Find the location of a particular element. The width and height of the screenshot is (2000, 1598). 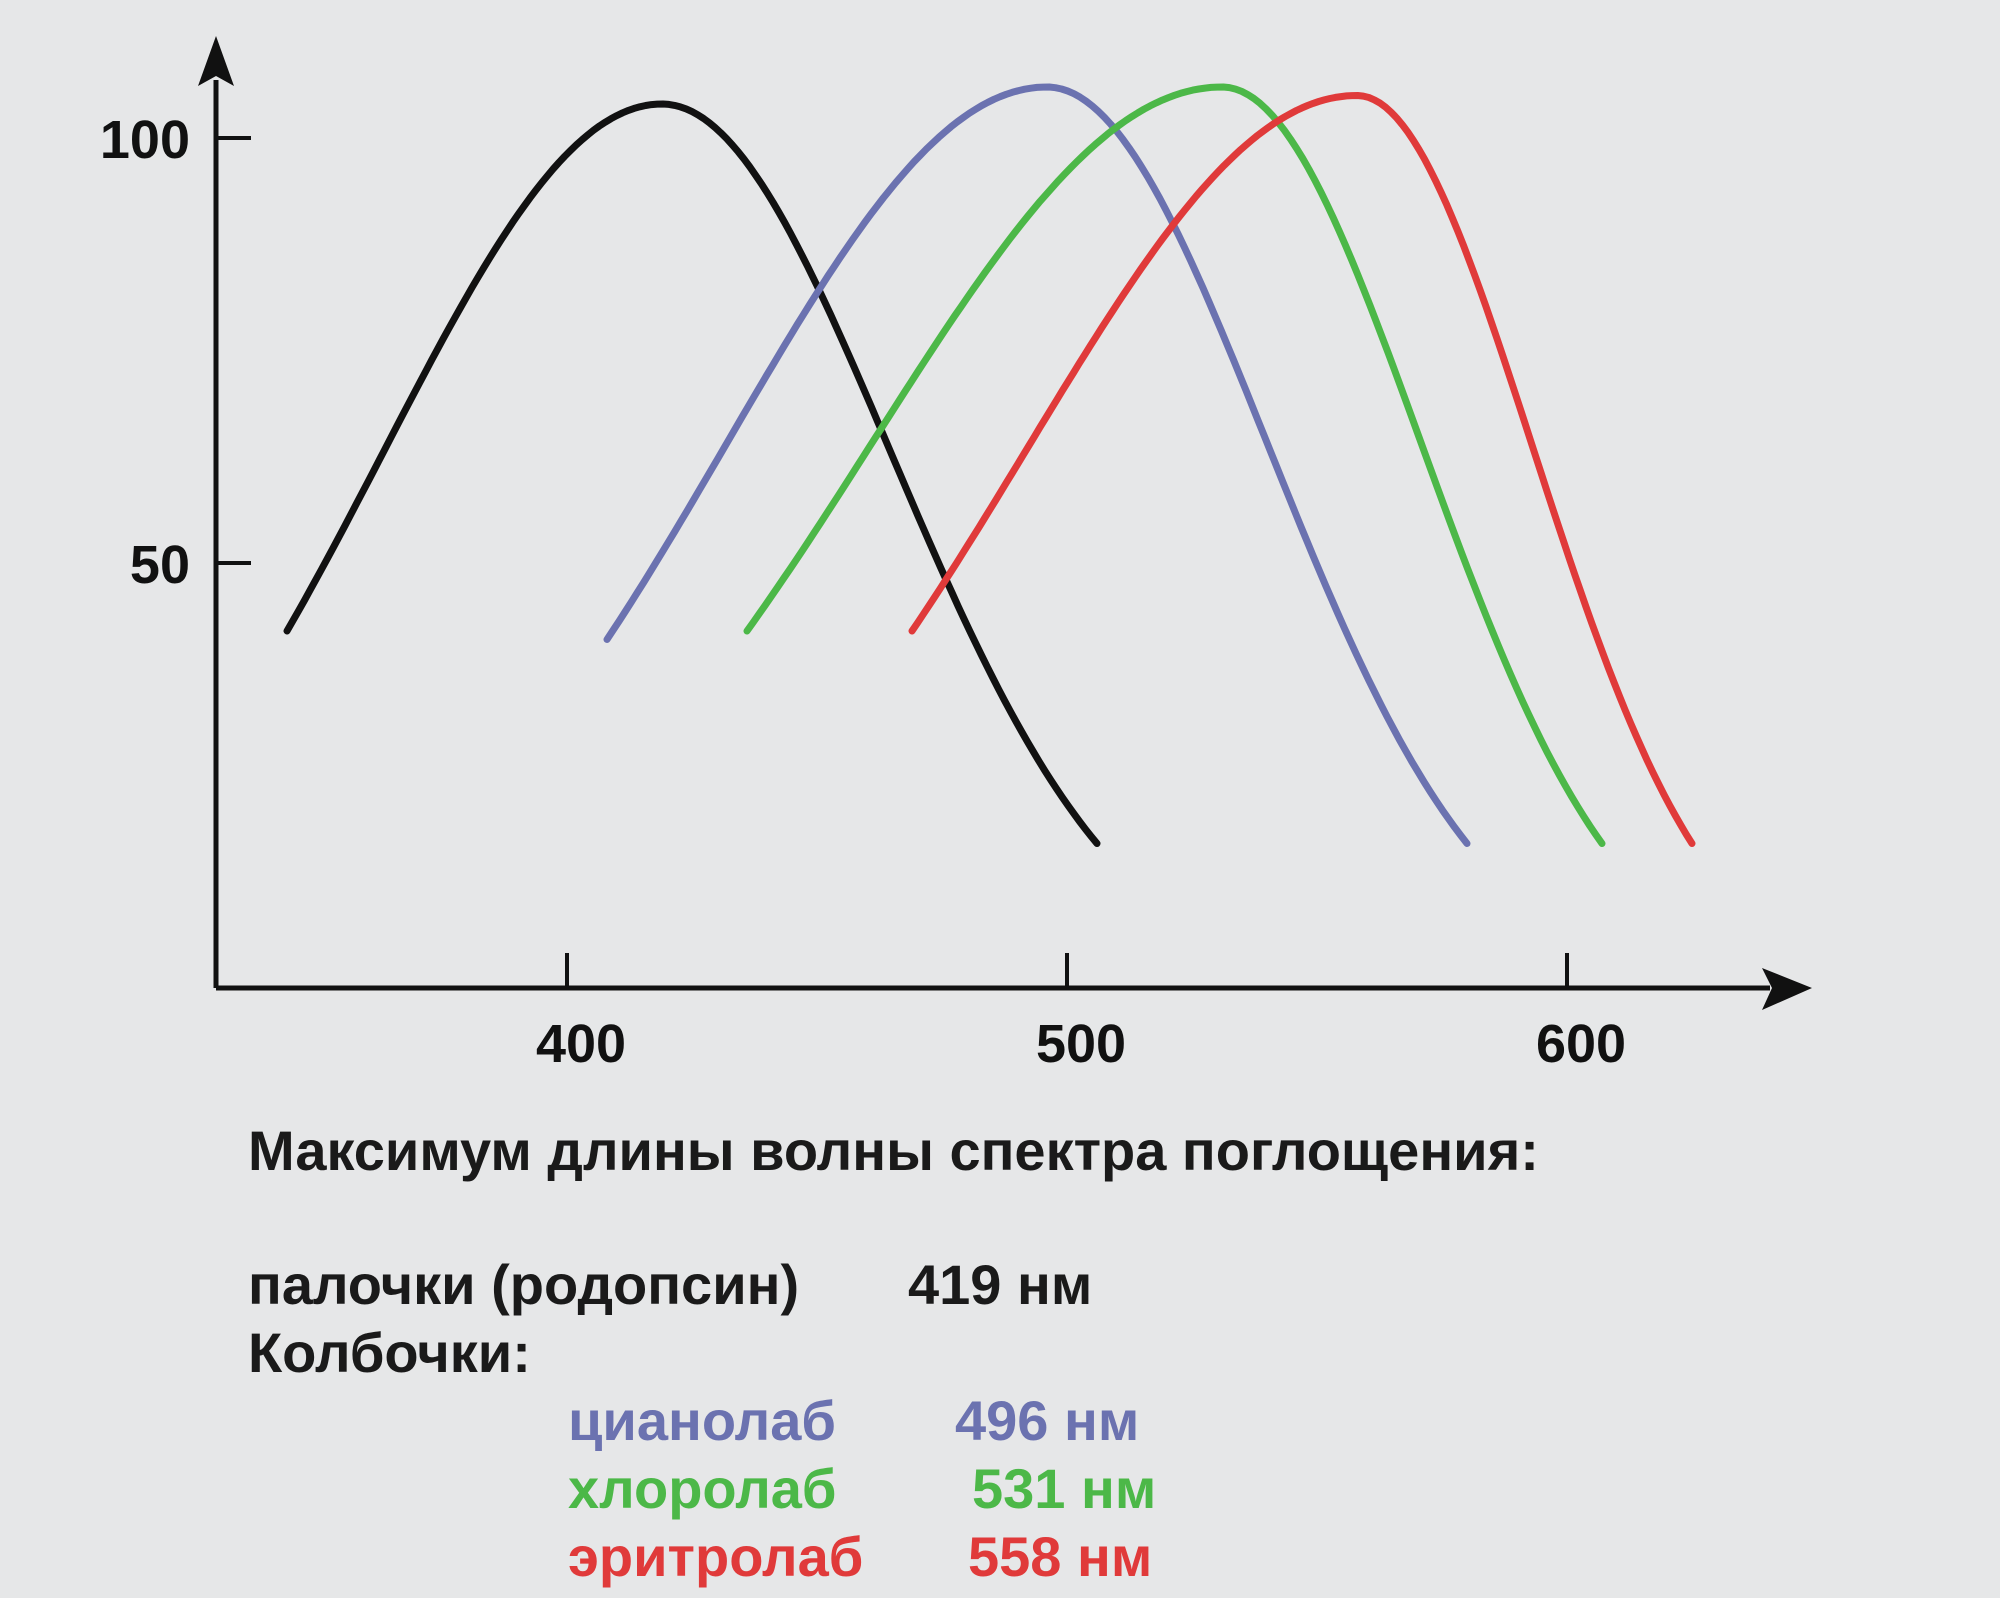

x-tick-label: 600 is located at coordinates (1581, 1044).